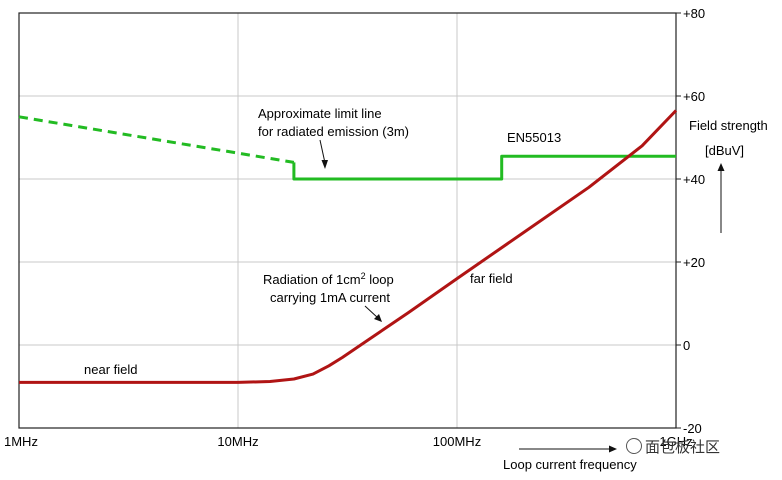 The height and width of the screenshot is (480, 782). I want to click on annotation-radiation-1-main: Radiation of 1cm, so click(312, 279).